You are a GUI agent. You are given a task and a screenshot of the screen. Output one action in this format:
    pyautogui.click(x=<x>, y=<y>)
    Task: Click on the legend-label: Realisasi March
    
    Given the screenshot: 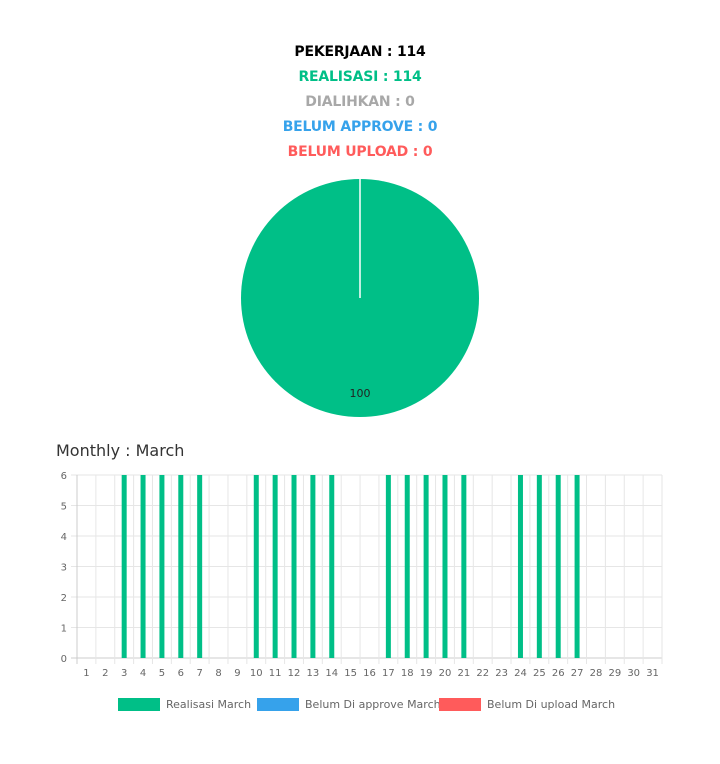 What is the action you would take?
    pyautogui.click(x=209, y=704)
    